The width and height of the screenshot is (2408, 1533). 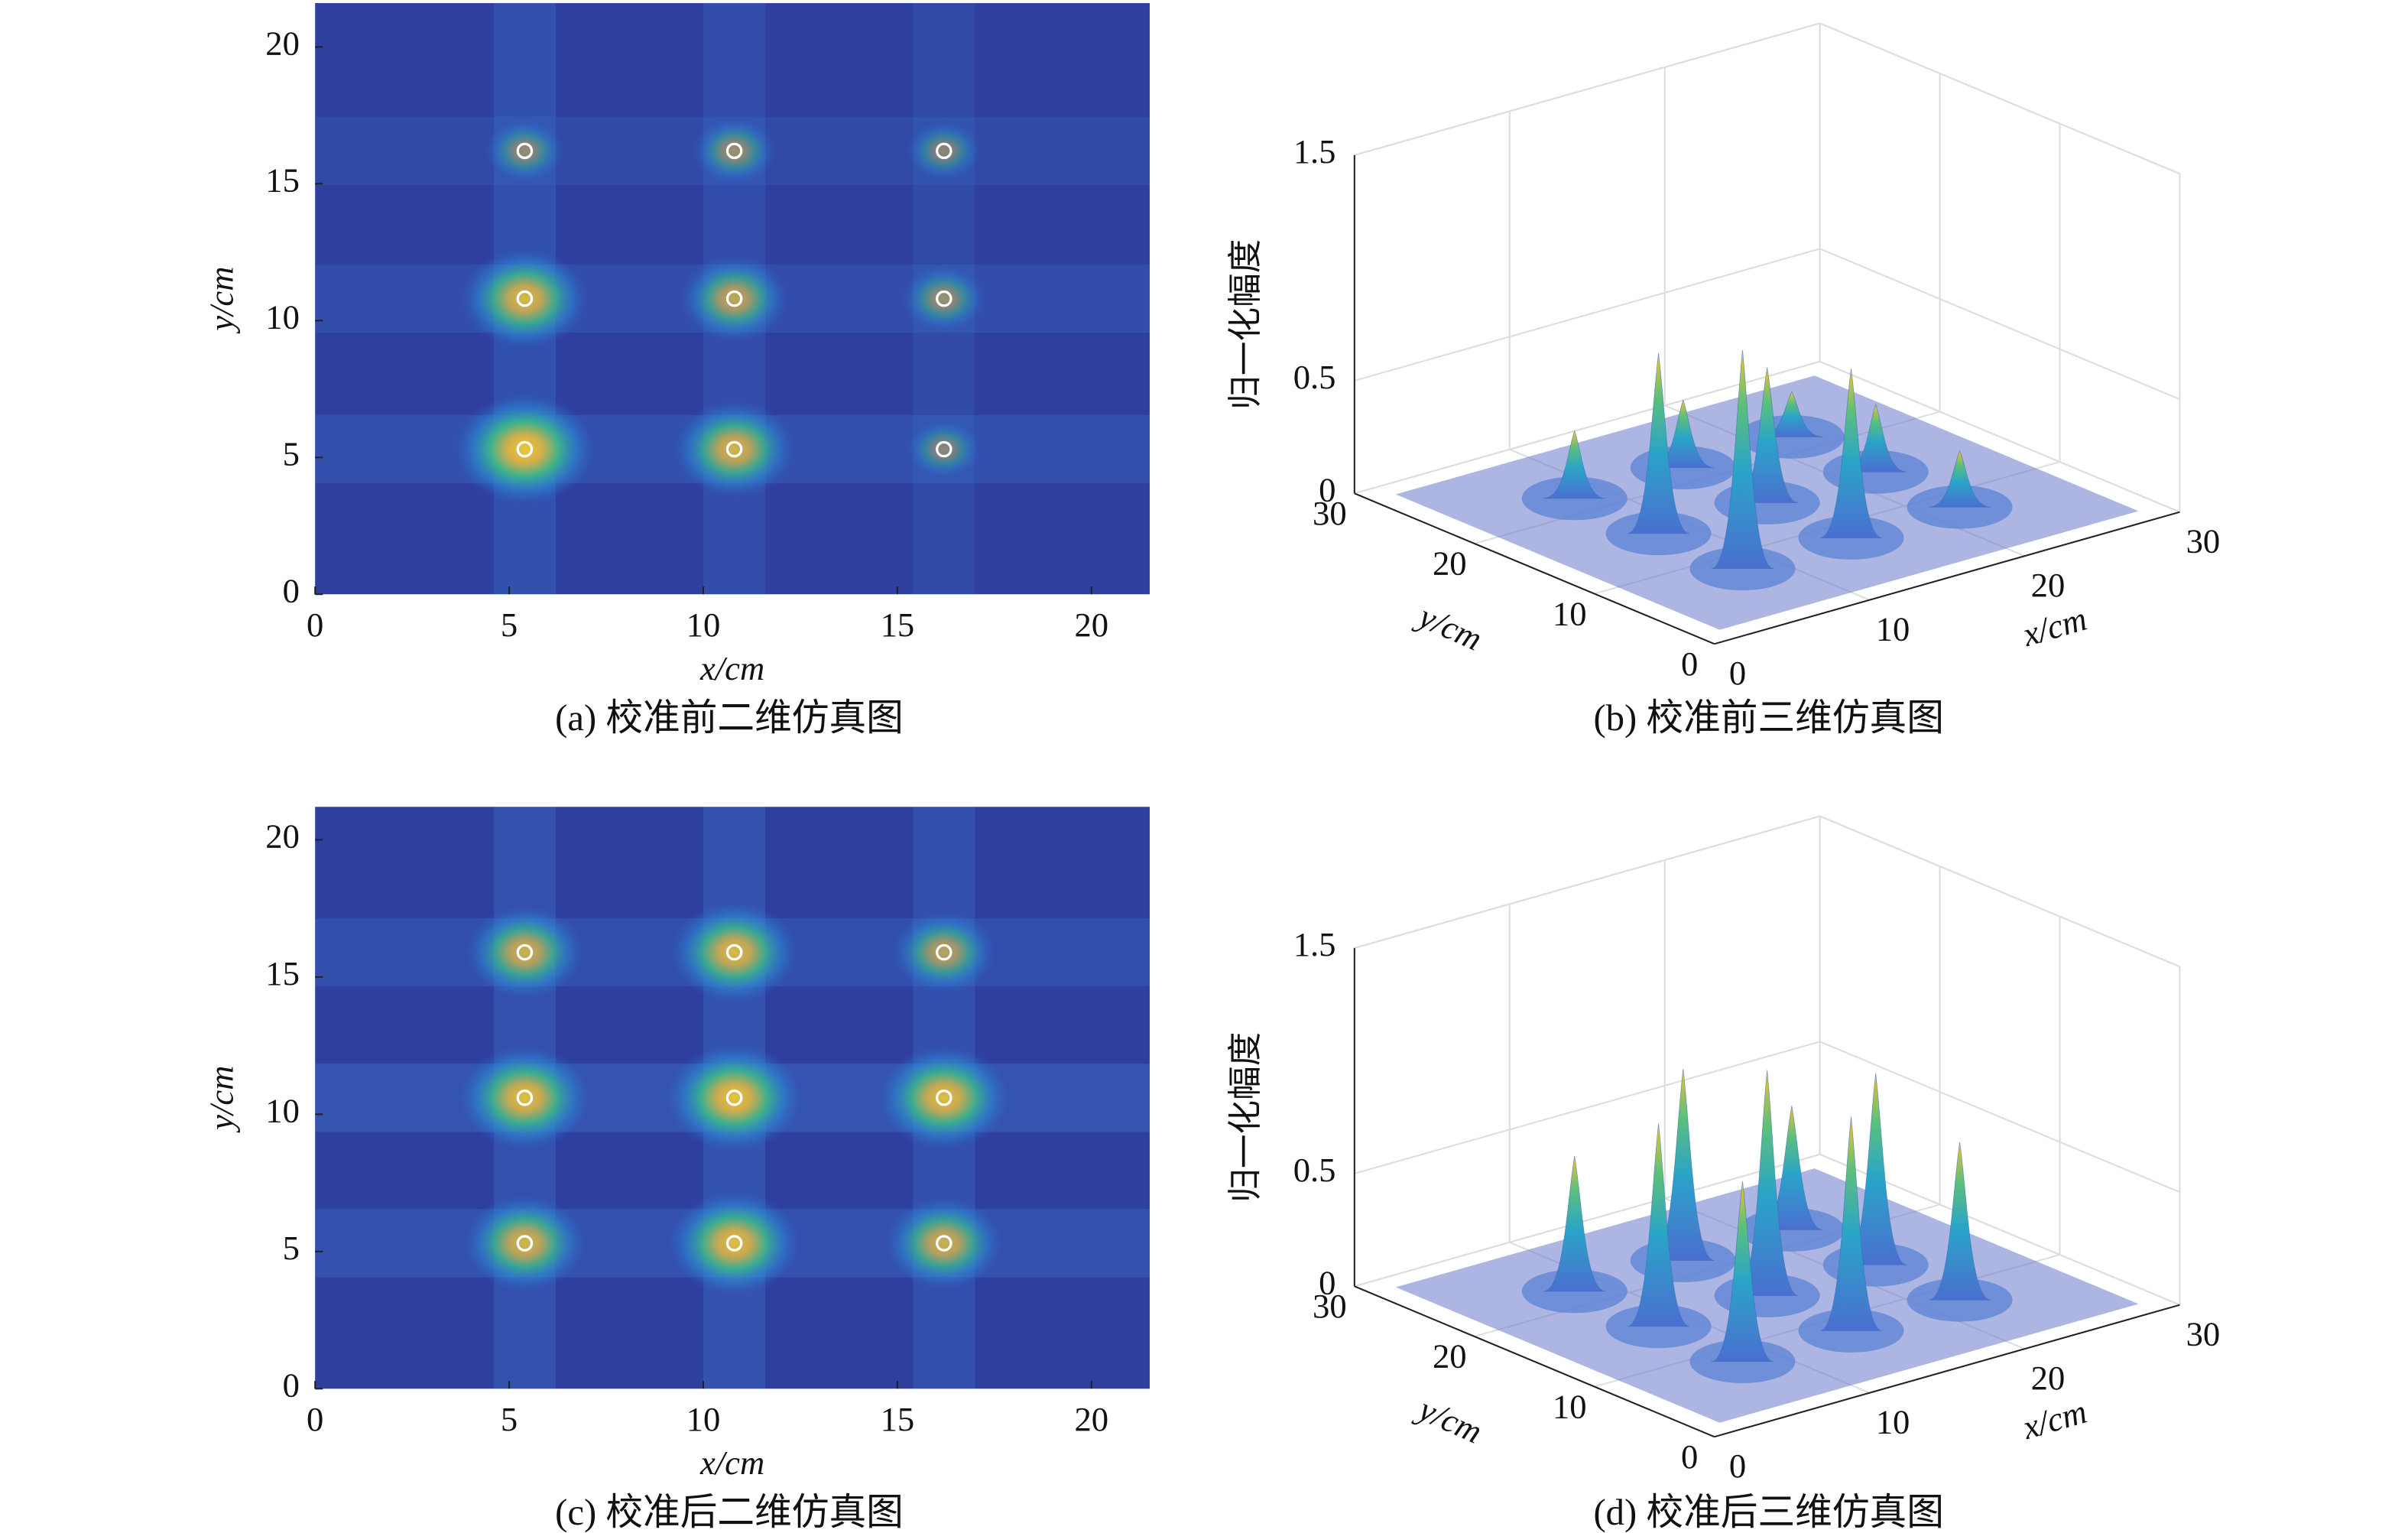 I want to click on y-grid-line, so click(x=1587, y=1220).